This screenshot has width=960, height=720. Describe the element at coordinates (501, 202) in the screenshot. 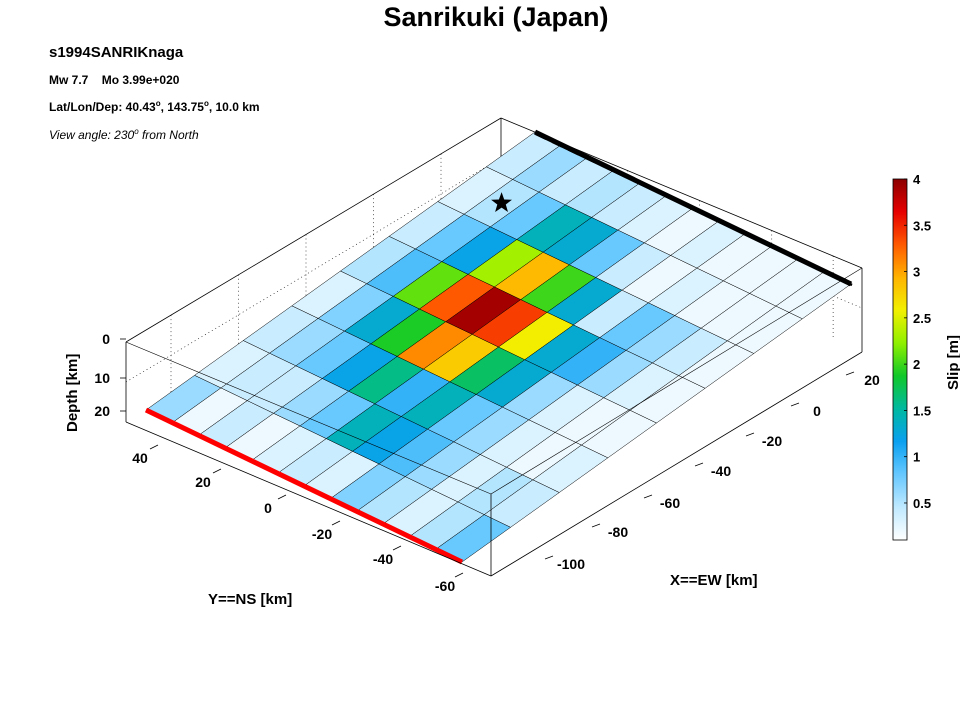

I see `hypocenter-star-icon` at that location.